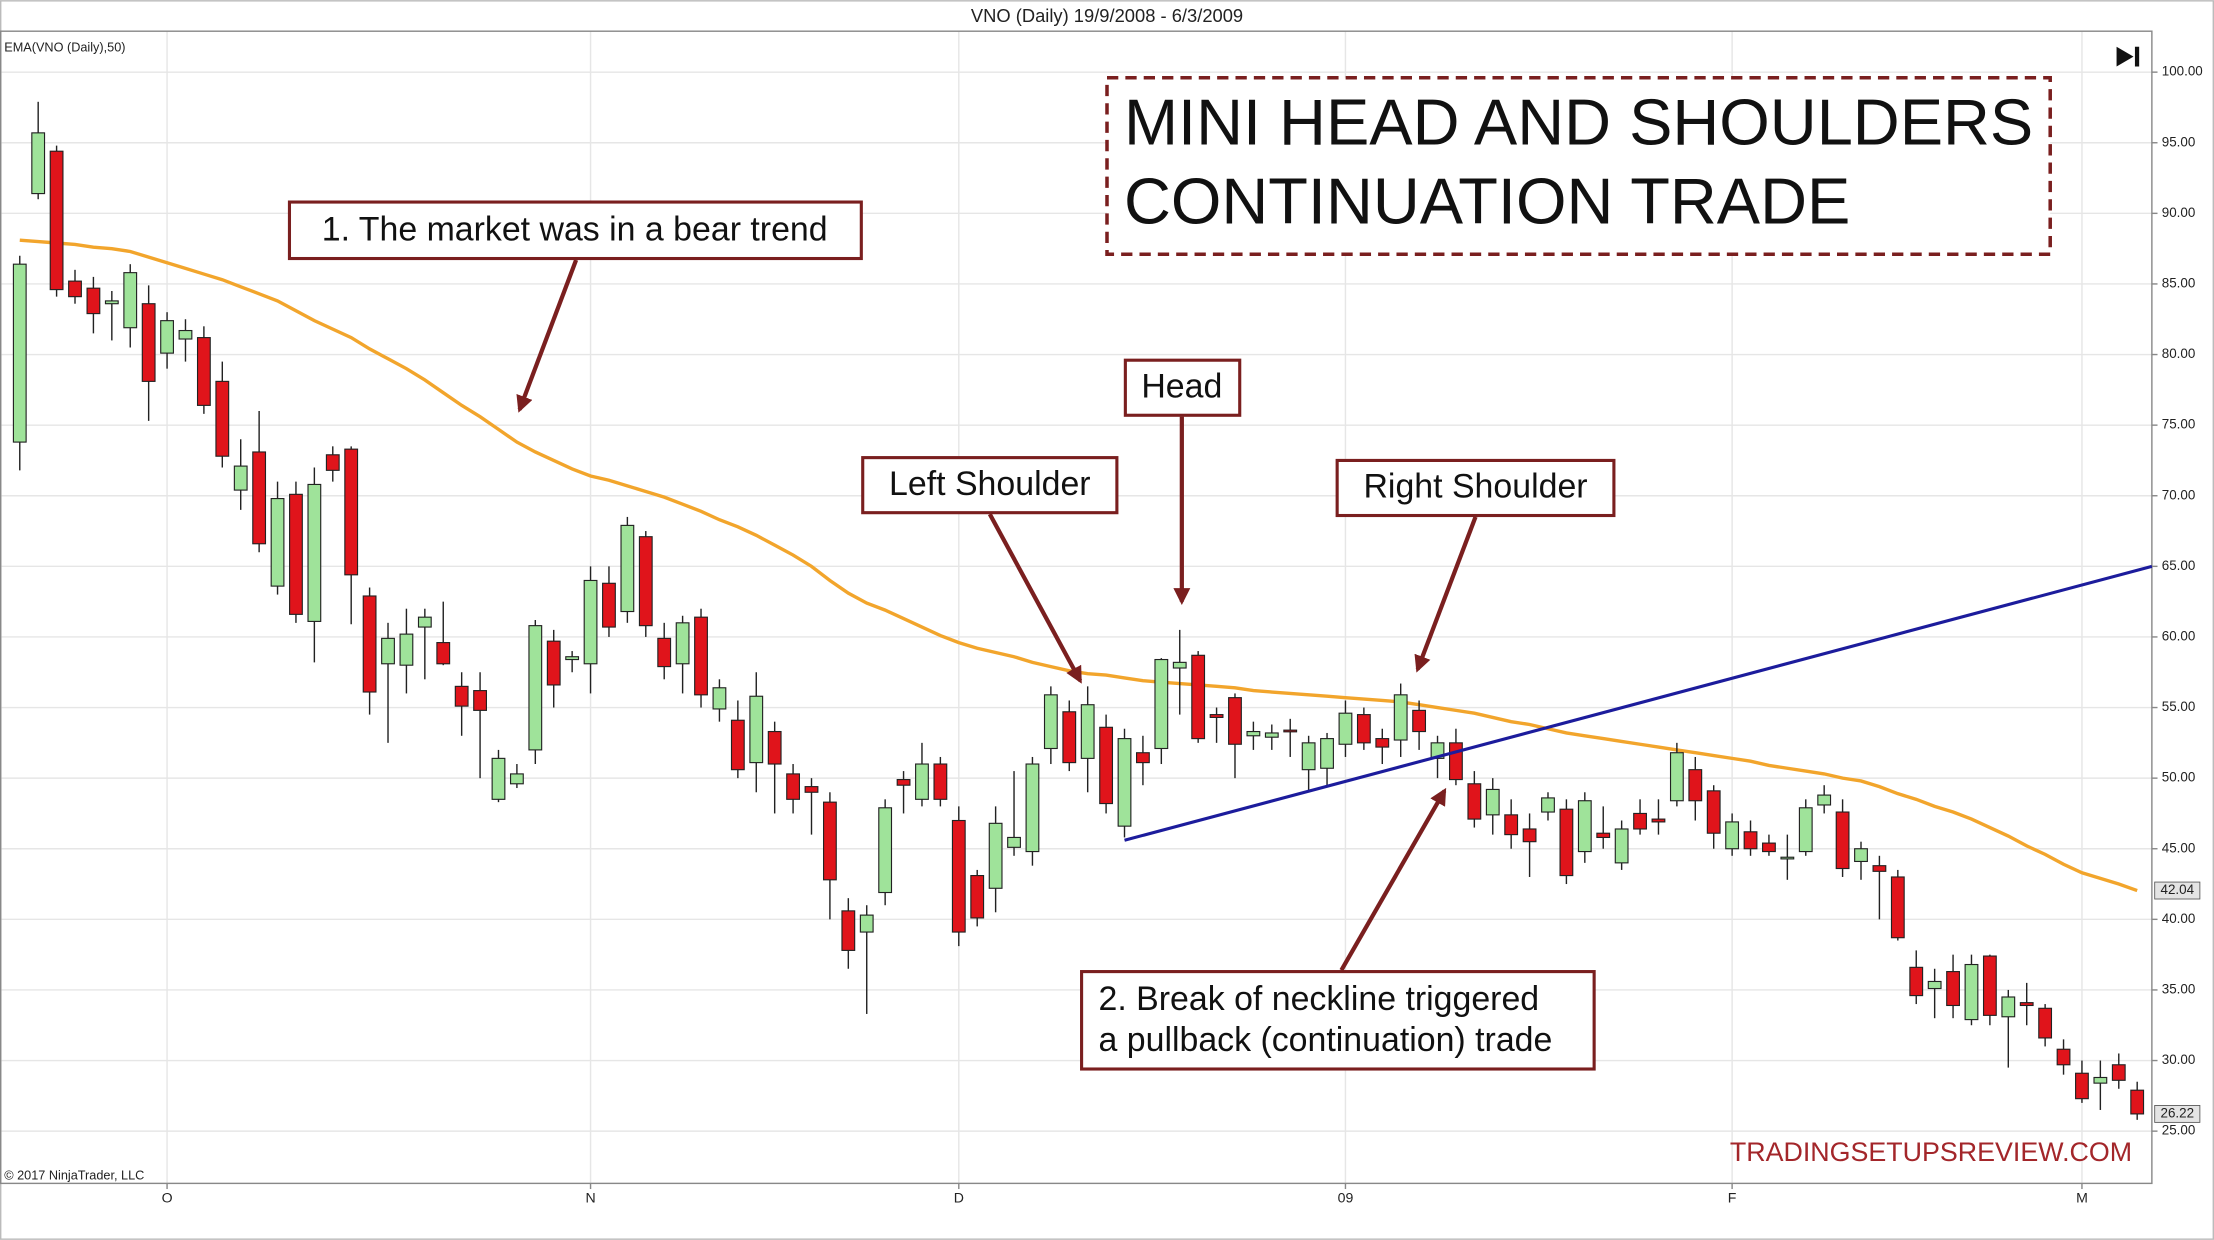 The image size is (2214, 1240). I want to click on x-tick-label: 09, so click(1346, 1198).